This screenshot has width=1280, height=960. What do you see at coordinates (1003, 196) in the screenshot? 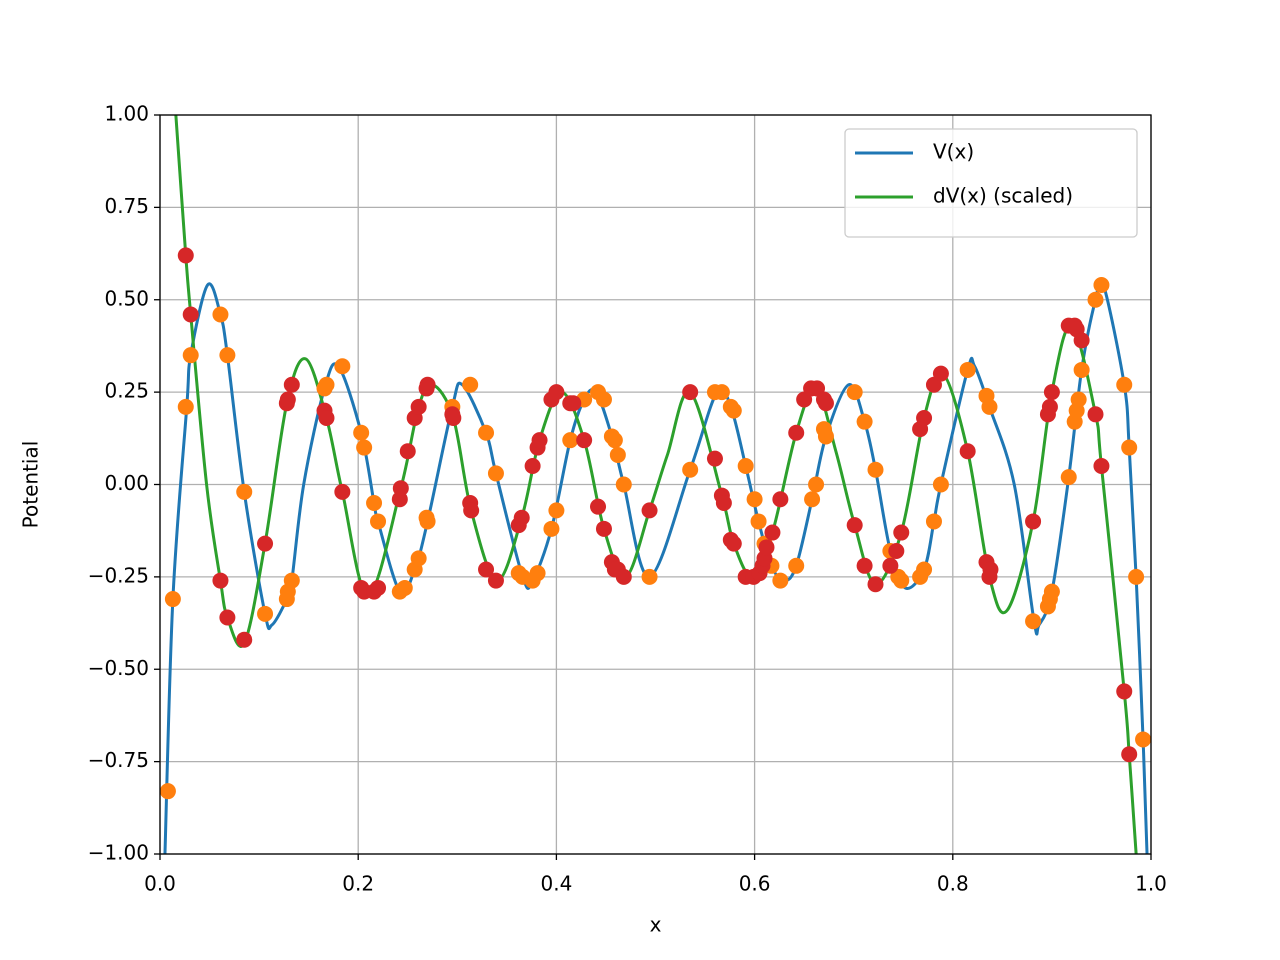
I see `legend-label: dV(x) (scaled)` at bounding box center [1003, 196].